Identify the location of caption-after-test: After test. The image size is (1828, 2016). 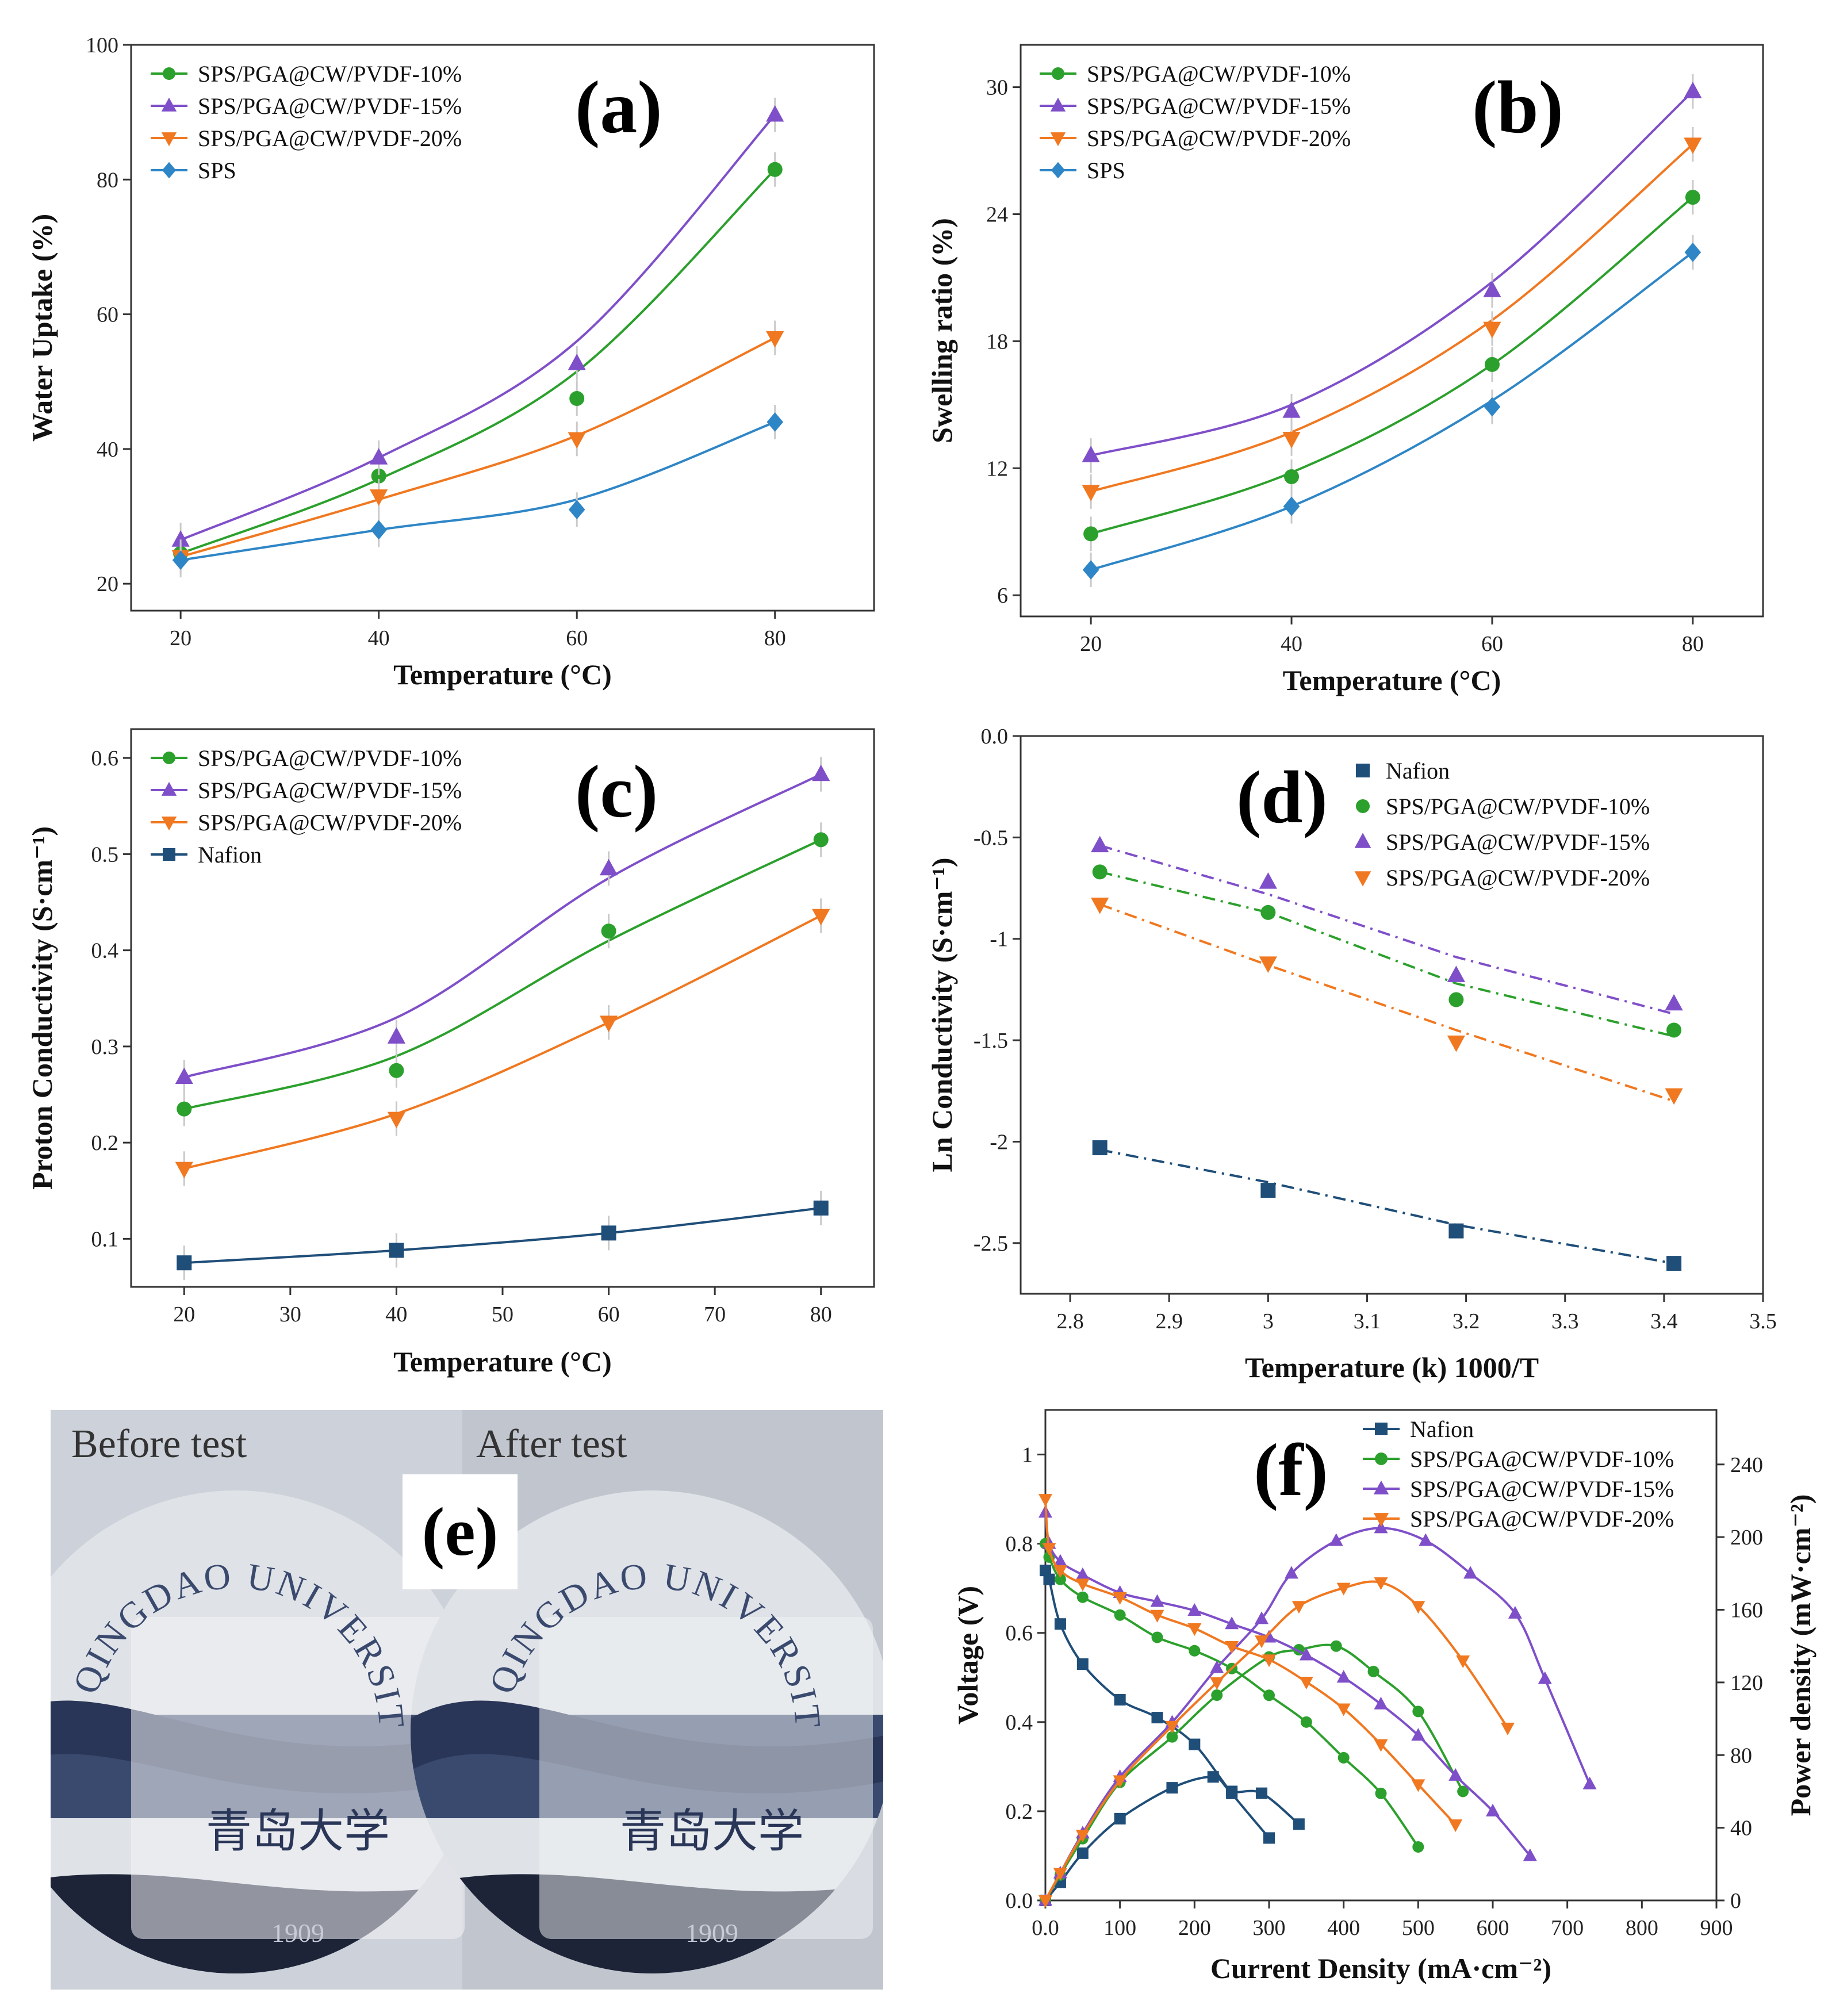
(551, 1444).